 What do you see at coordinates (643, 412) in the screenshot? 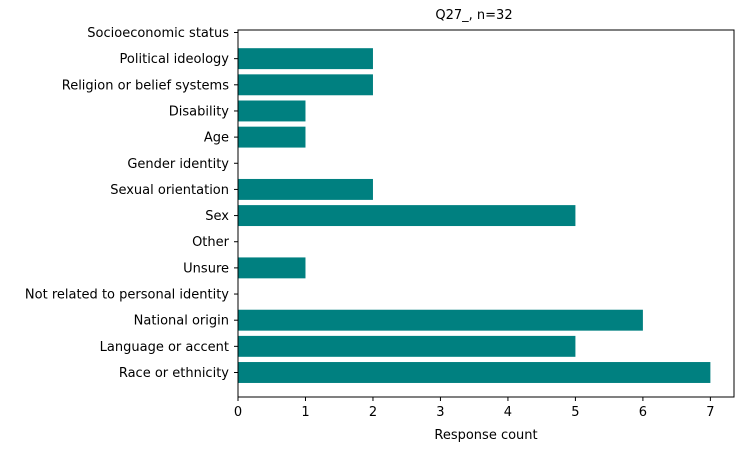
I see `x-tick-label: 6` at bounding box center [643, 412].